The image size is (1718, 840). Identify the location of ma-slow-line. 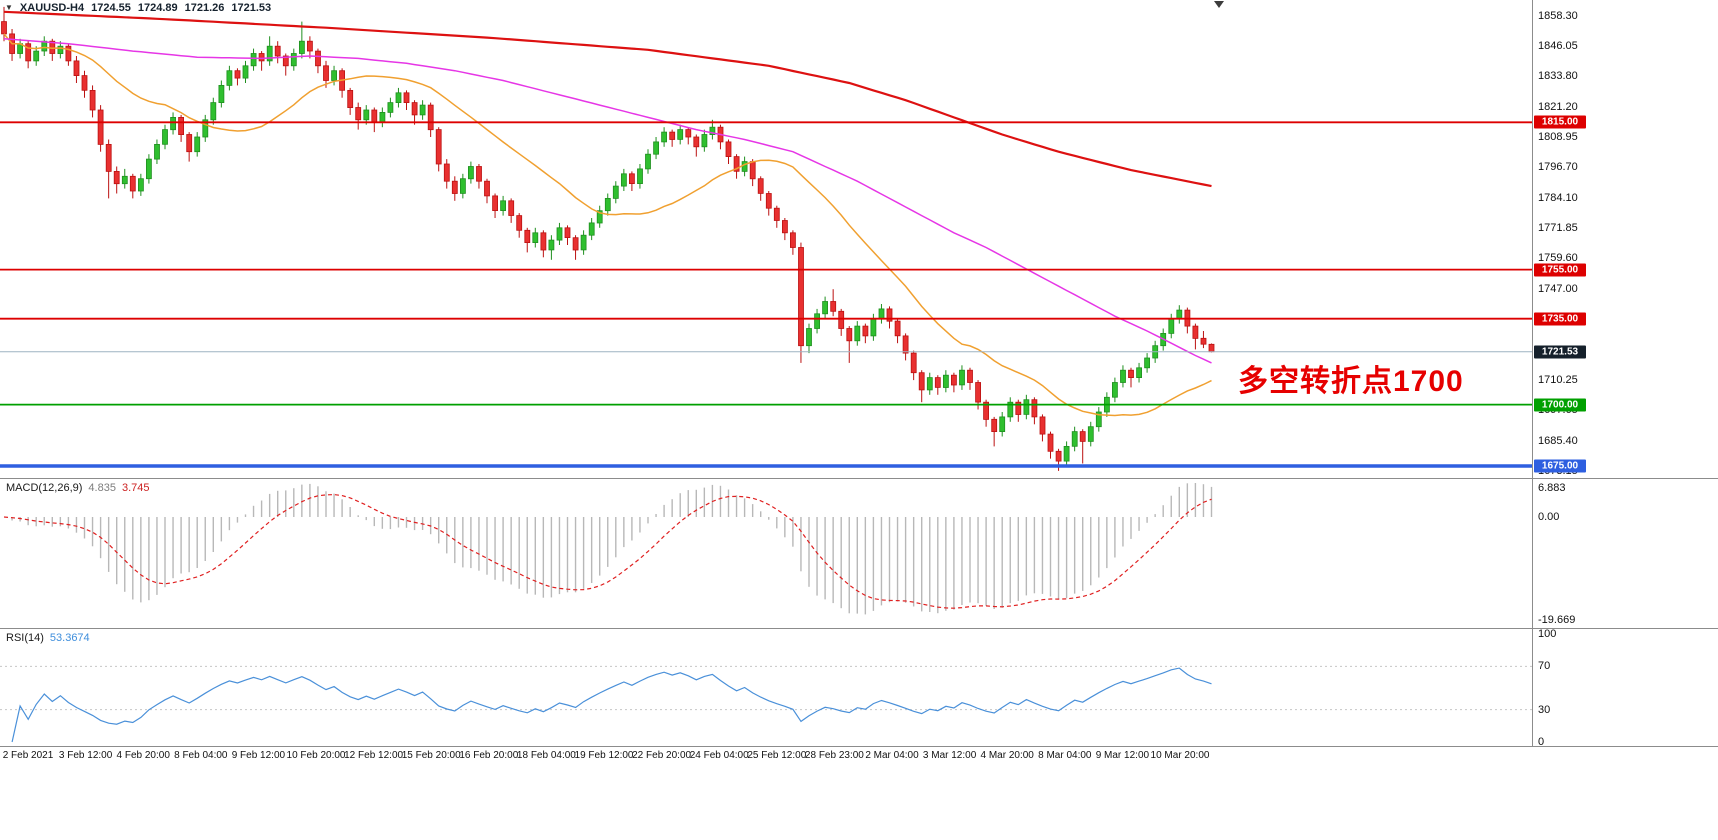
(607, 99).